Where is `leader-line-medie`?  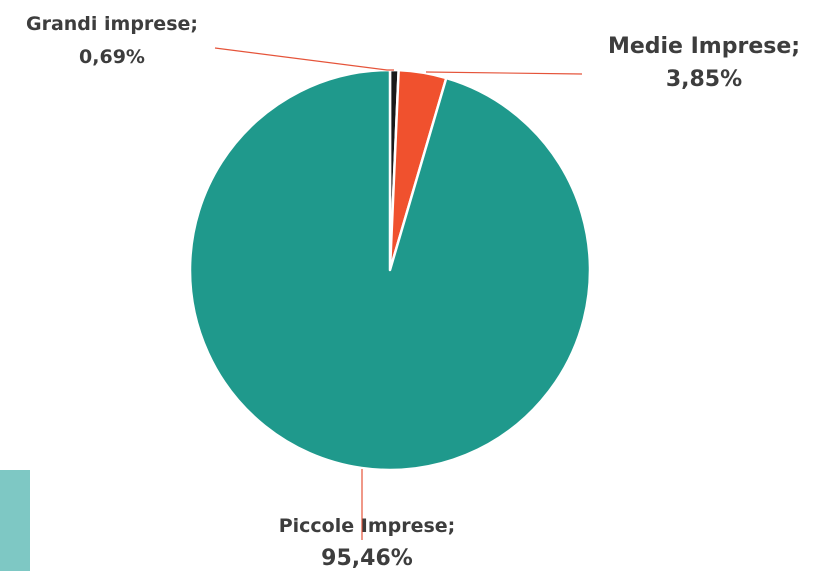
leader-line-medie is located at coordinates (504, 73).